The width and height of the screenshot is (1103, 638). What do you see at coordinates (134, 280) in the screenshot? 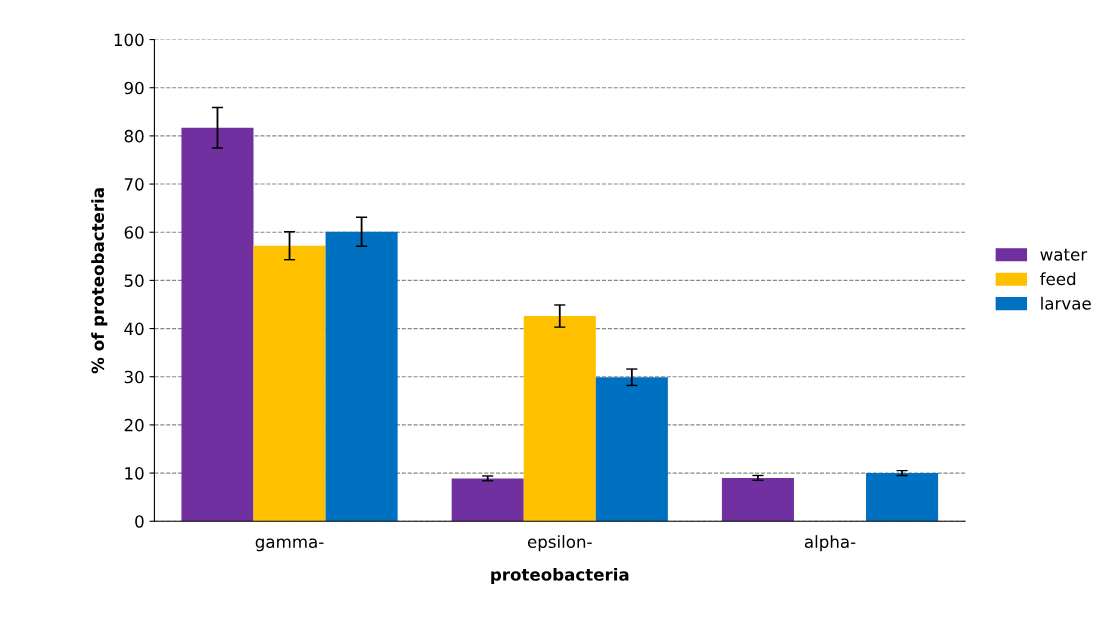
I see `y-tick-label: 50` at bounding box center [134, 280].